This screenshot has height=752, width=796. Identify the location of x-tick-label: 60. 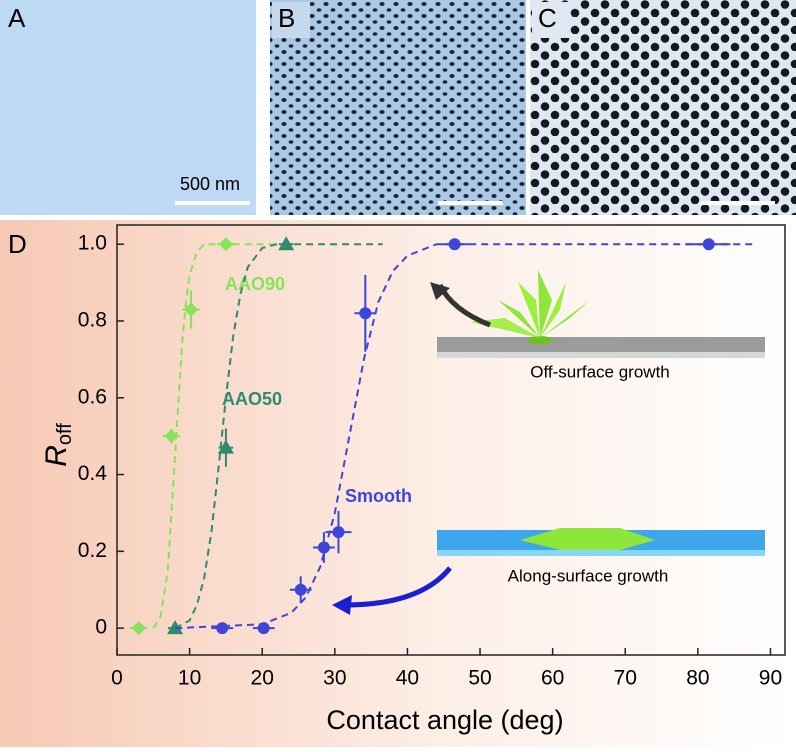
(552, 678).